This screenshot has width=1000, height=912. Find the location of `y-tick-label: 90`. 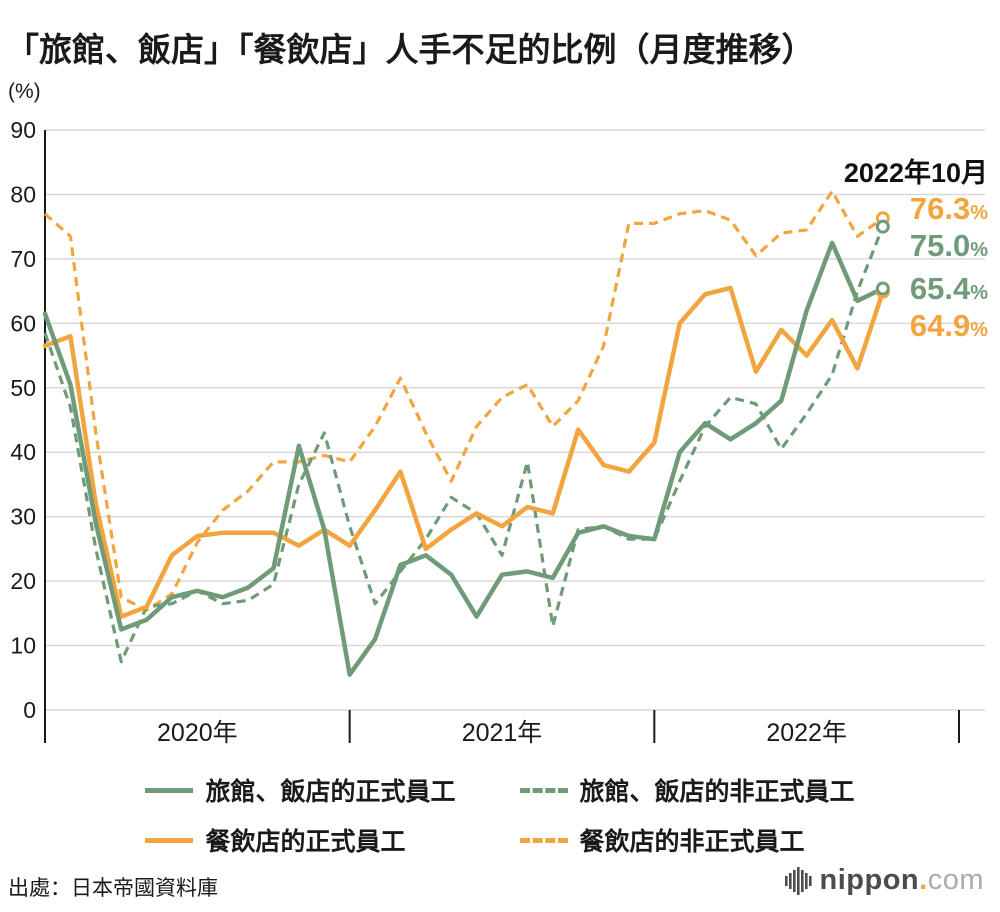

y-tick-label: 90 is located at coordinates (23, 130).